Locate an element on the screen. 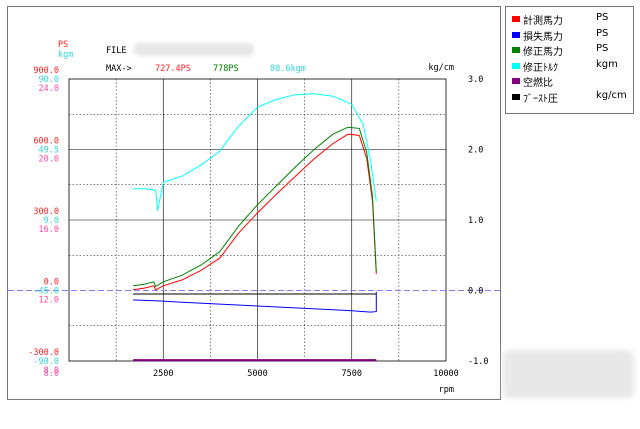 The height and width of the screenshot is (429, 640). left-tick-label: 900.0 is located at coordinates (46, 71).